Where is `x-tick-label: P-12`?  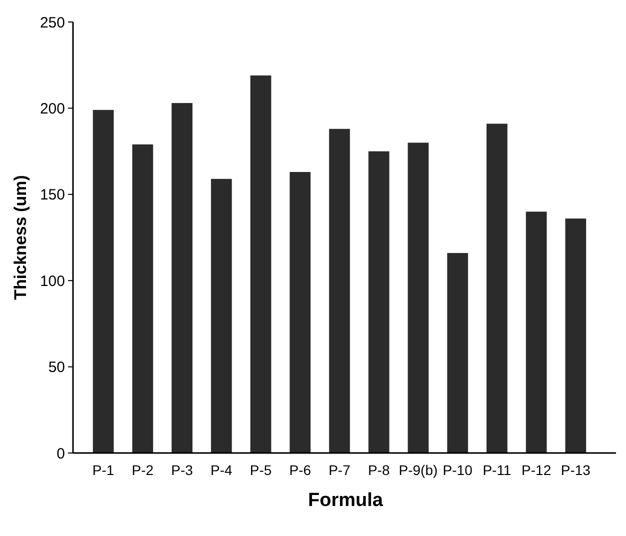 x-tick-label: P-12 is located at coordinates (537, 470).